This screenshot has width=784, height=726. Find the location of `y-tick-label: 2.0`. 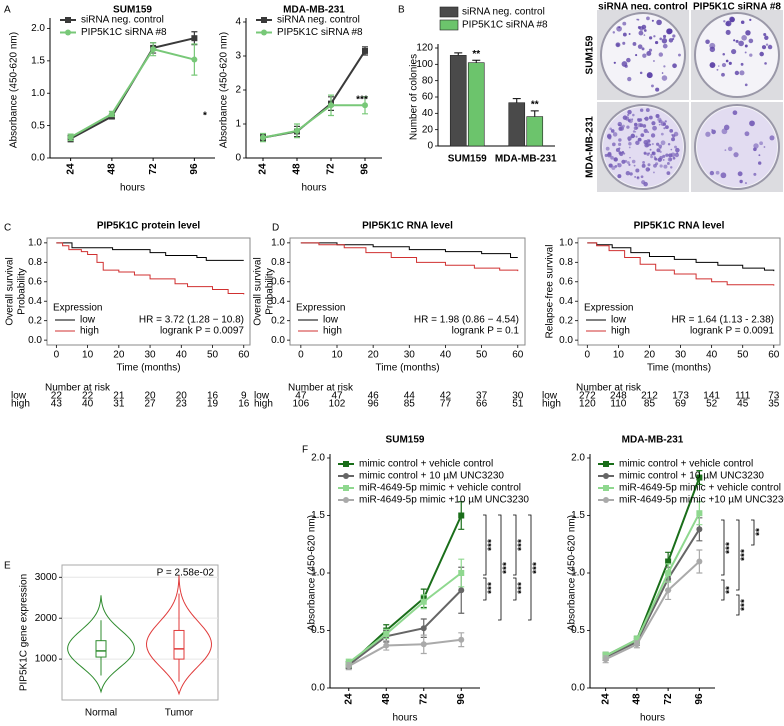

y-tick-label: 2.0 is located at coordinates (318, 458).